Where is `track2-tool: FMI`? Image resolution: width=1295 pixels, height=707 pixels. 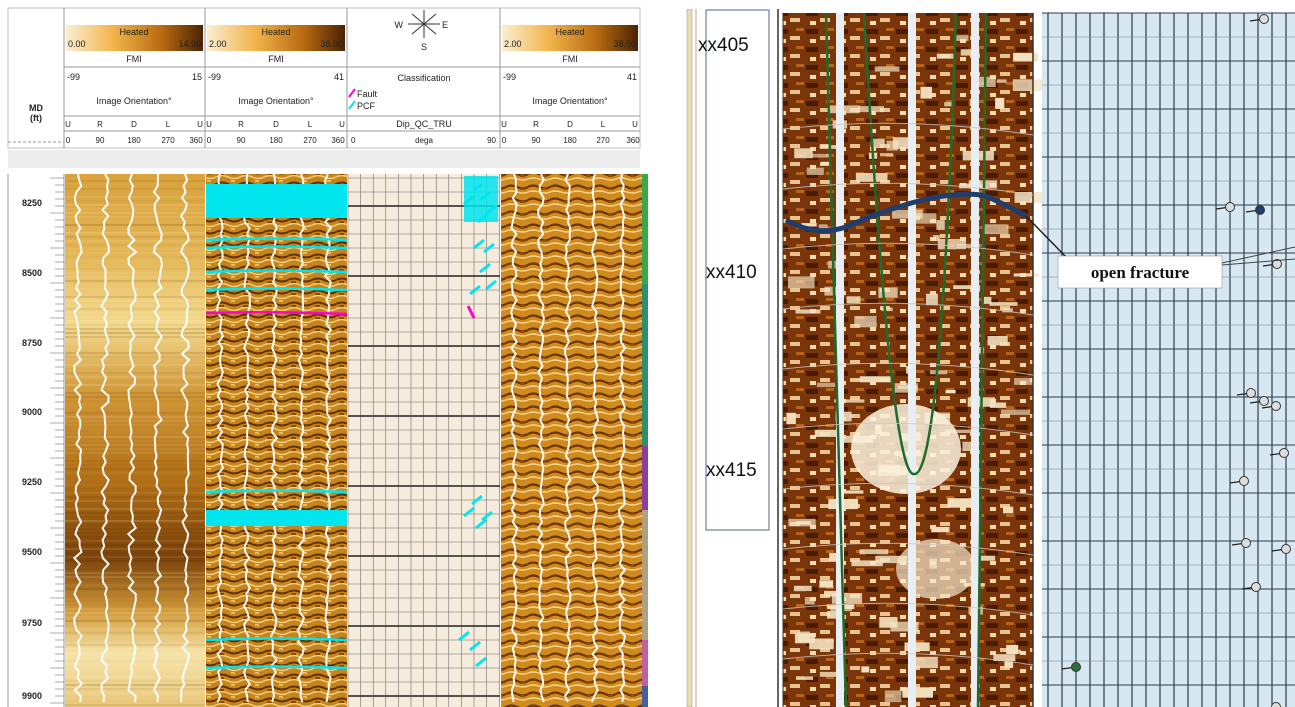 track2-tool: FMI is located at coordinates (276, 59).